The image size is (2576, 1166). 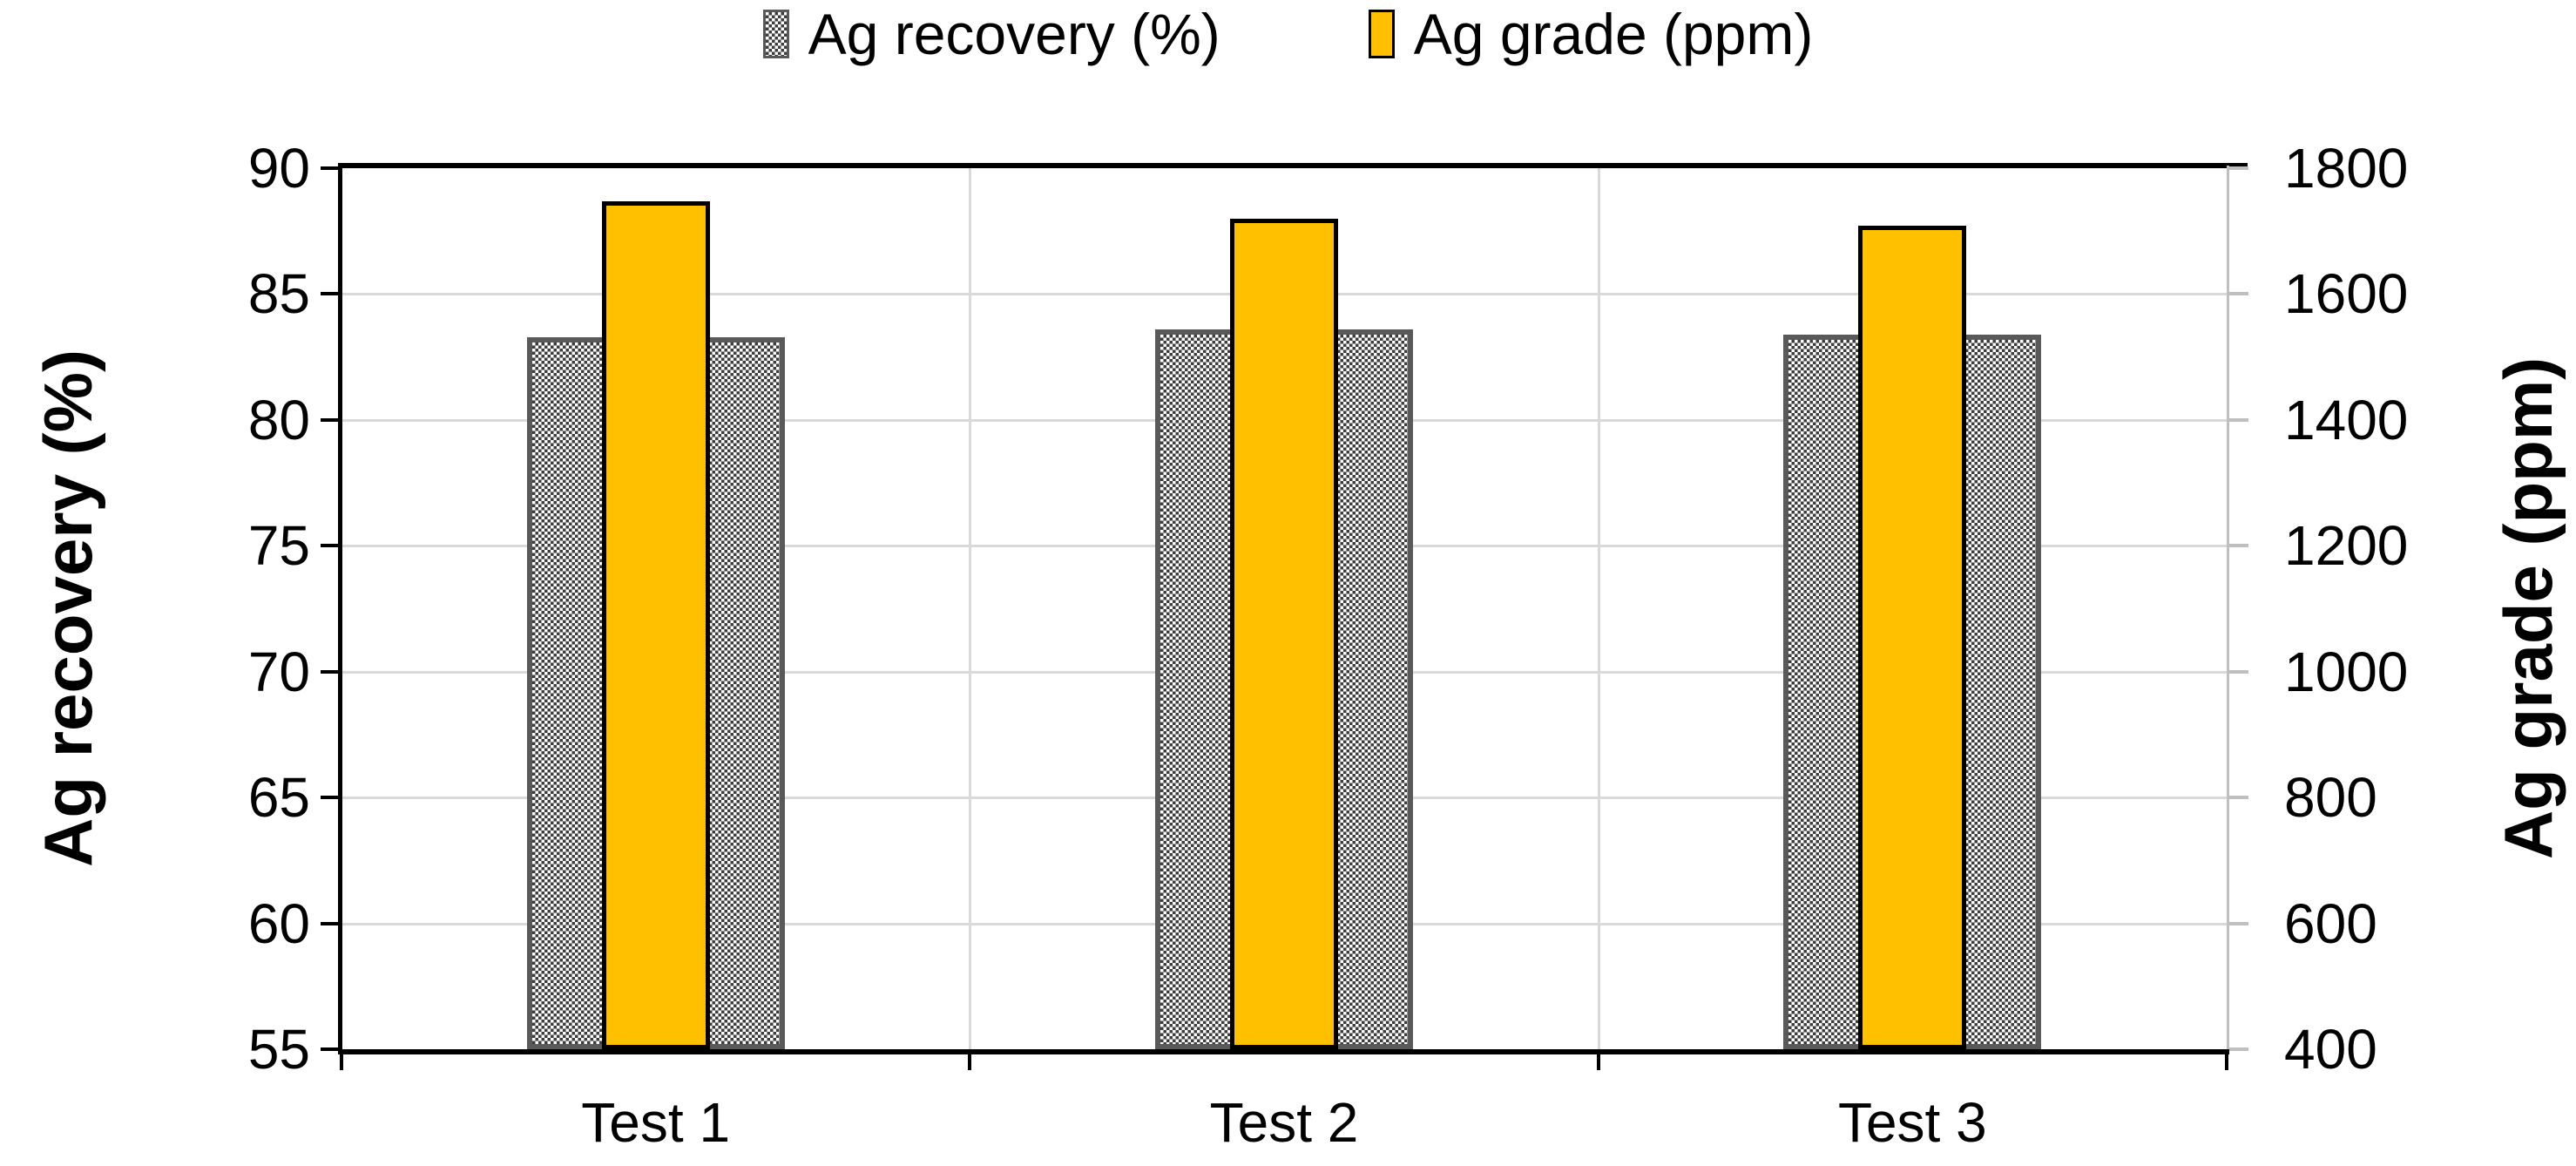 What do you see at coordinates (1014, 34) in the screenshot?
I see `legend-label-ag-recovery: Ag recovery (%)` at bounding box center [1014, 34].